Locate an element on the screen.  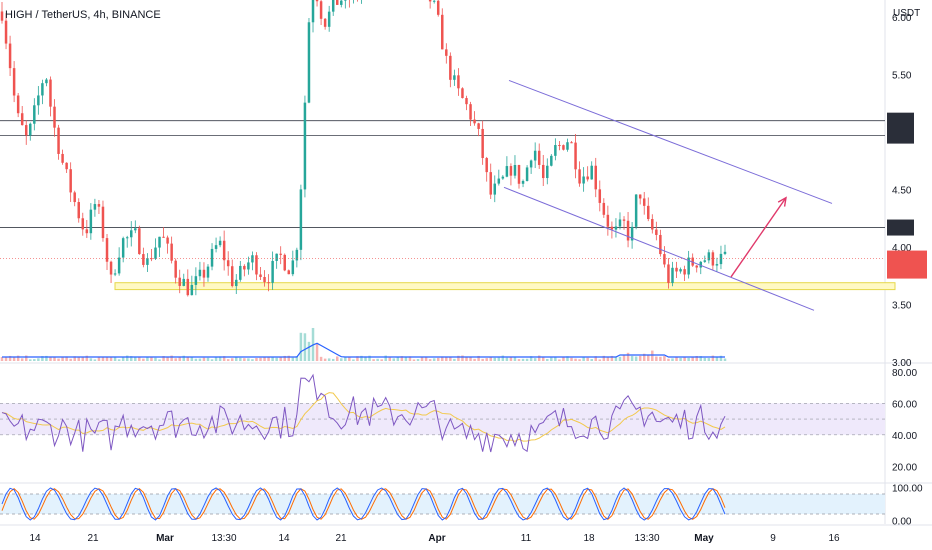
stoch-axis-tick: 0.00 is located at coordinates (902, 522).